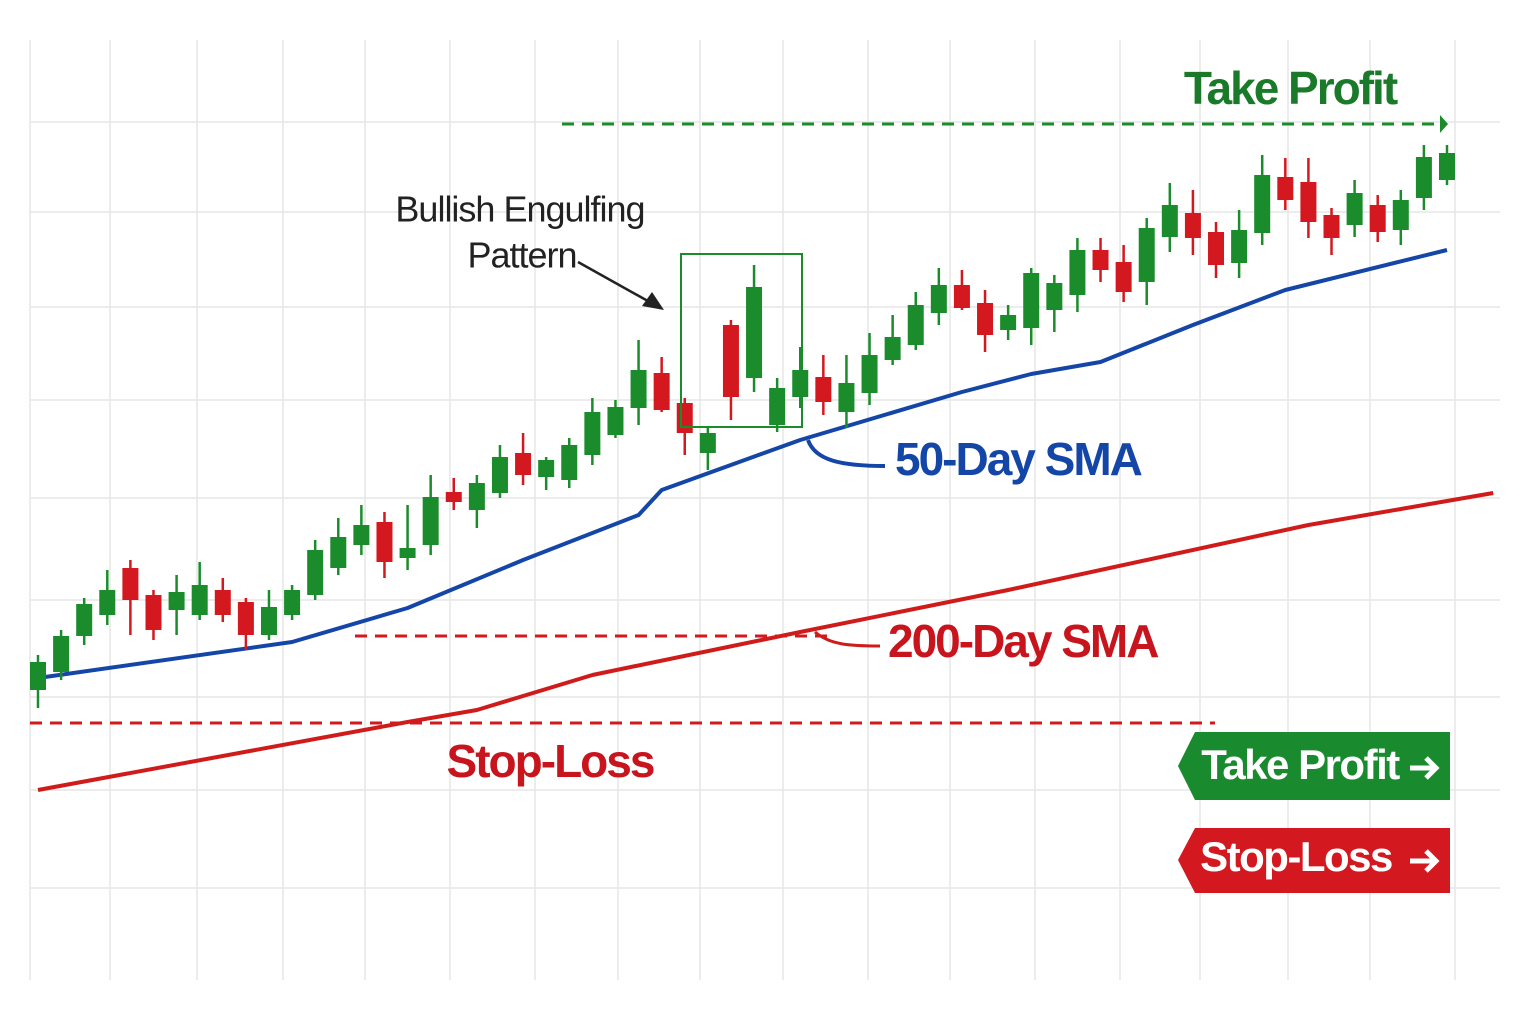  I want to click on take-profit-label: Take Profit, so click(1291, 88).